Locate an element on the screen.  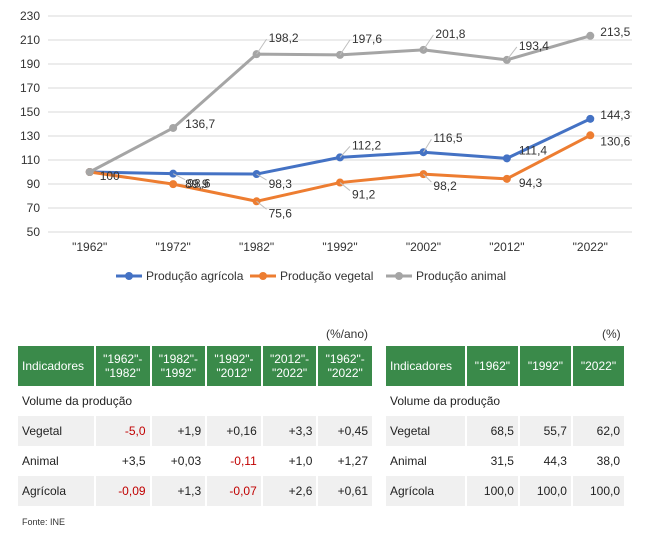
table-cell: +1,9 is located at coordinates (178, 431).